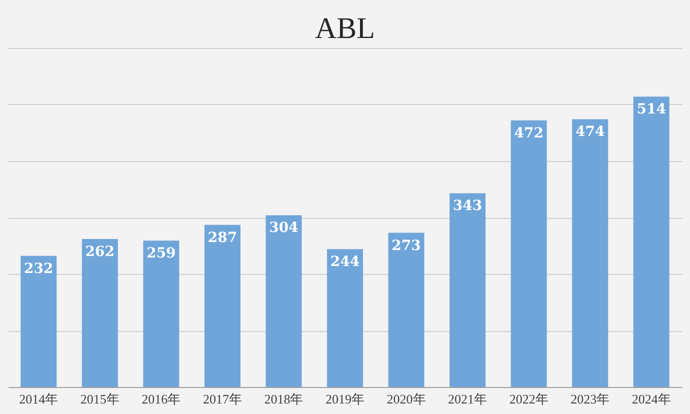 Image resolution: width=690 pixels, height=414 pixels. I want to click on data-label: 514, so click(651, 110).